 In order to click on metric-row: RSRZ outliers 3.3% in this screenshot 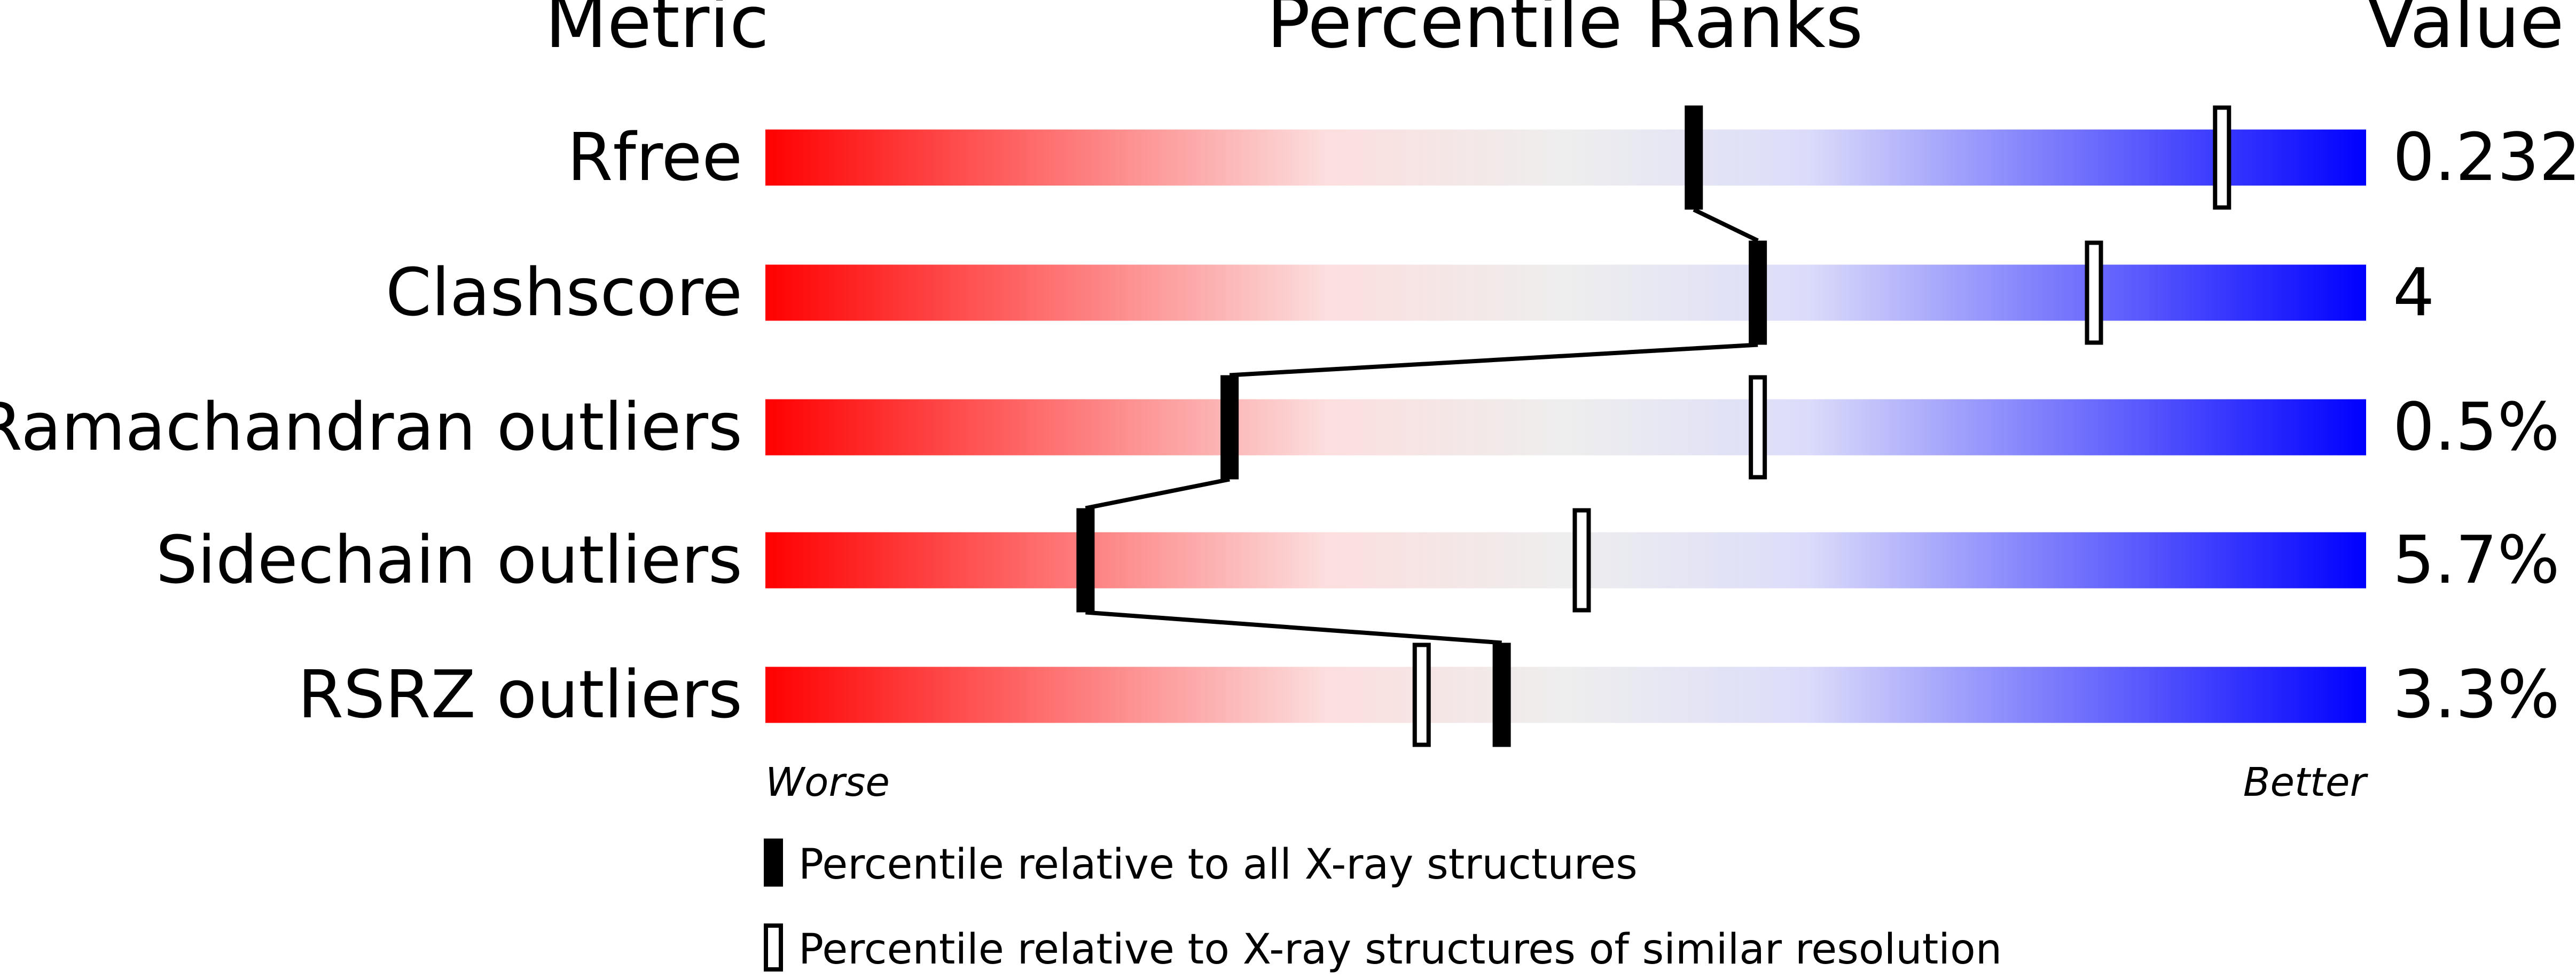, I will do `click(1429, 695)`.